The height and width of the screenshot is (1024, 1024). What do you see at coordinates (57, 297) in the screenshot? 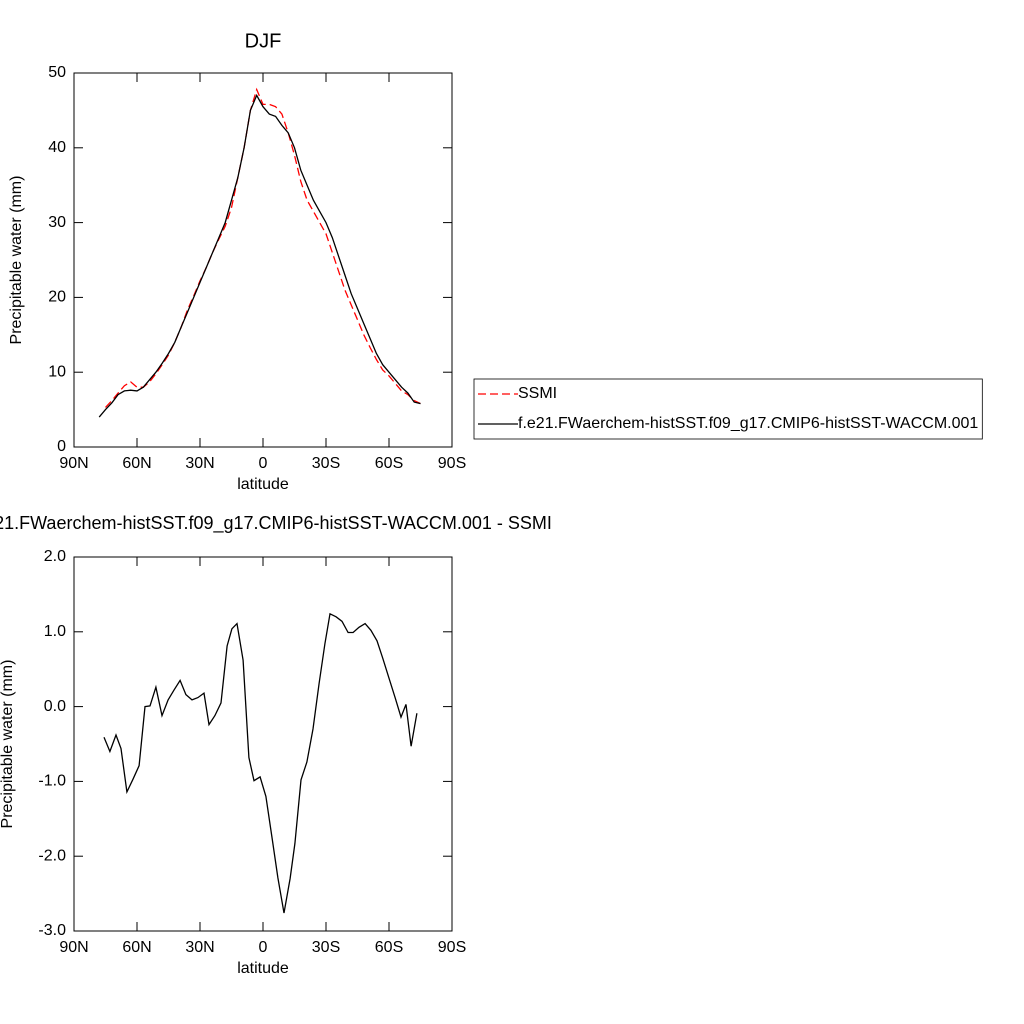
I see `y-tick-label: 20` at bounding box center [57, 297].